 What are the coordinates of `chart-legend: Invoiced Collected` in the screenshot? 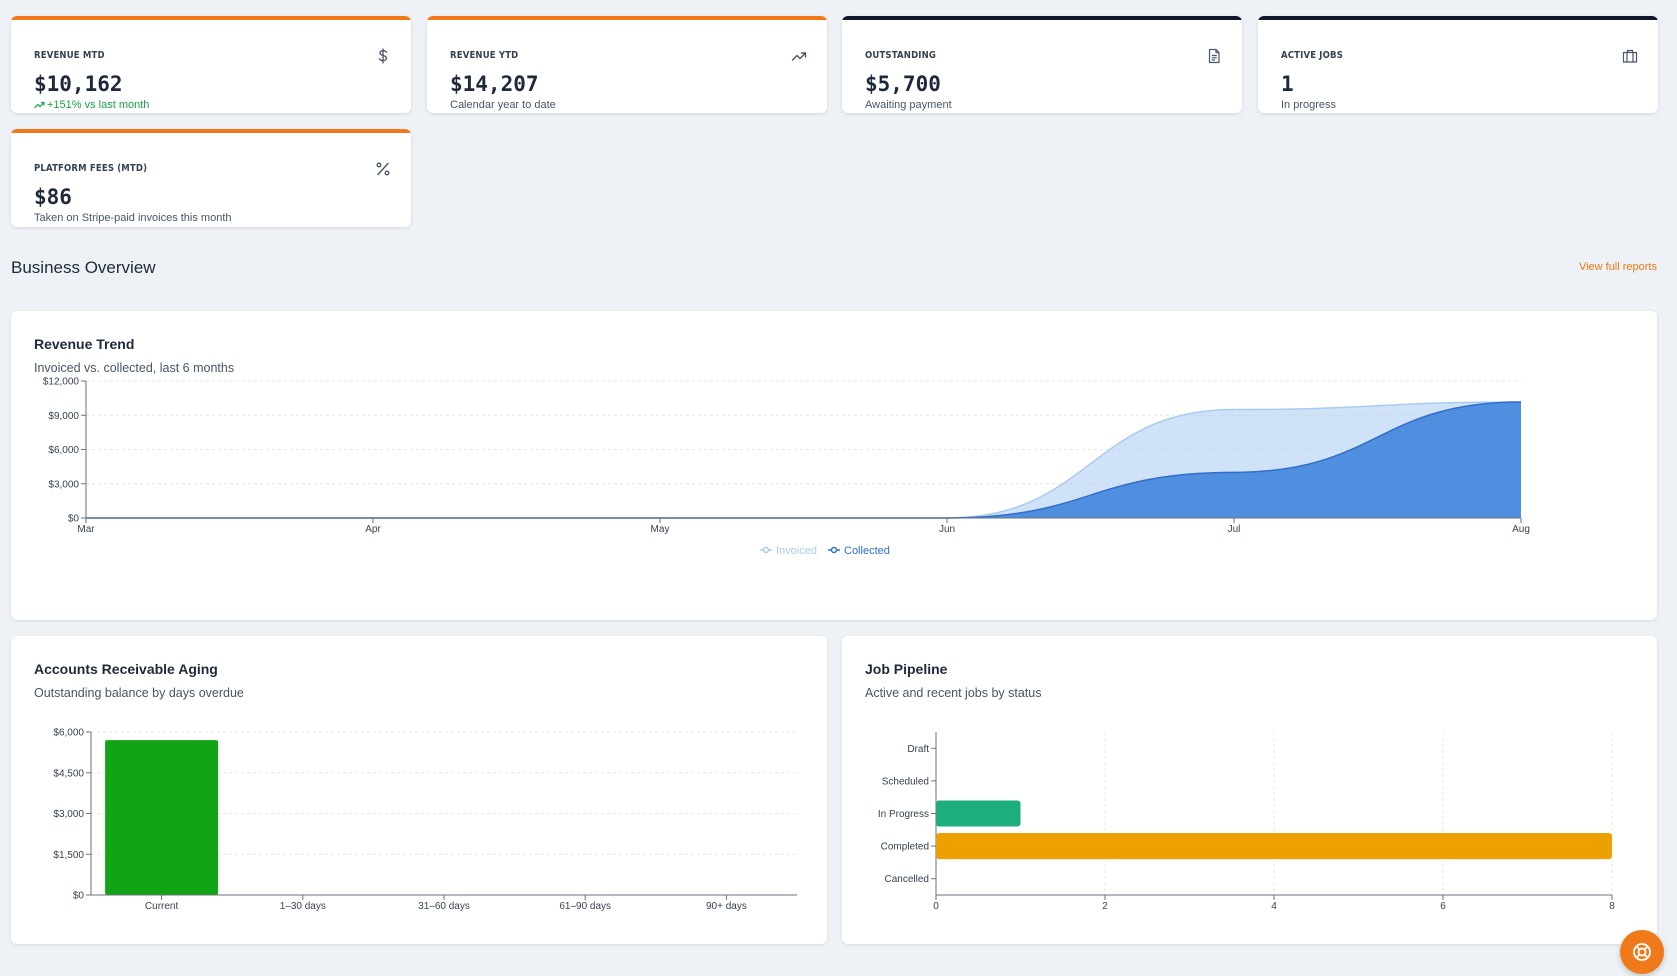 It's located at (825, 551).